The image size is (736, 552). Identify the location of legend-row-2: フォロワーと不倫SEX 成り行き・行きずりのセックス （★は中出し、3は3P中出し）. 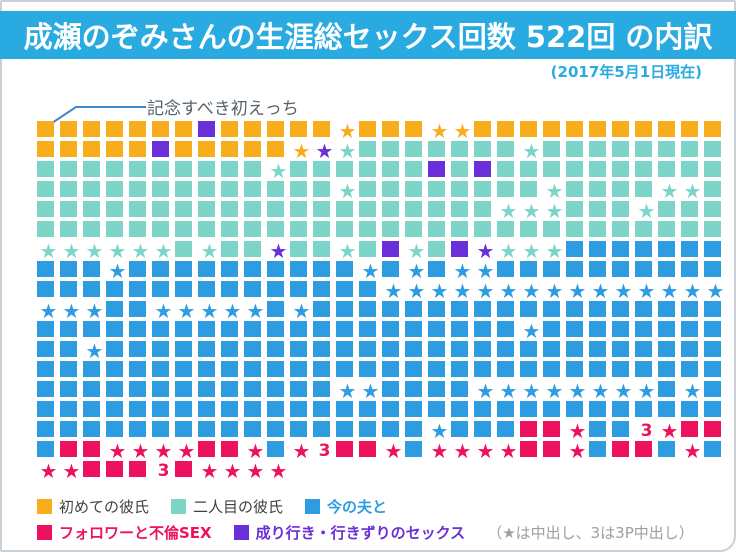
(365, 532).